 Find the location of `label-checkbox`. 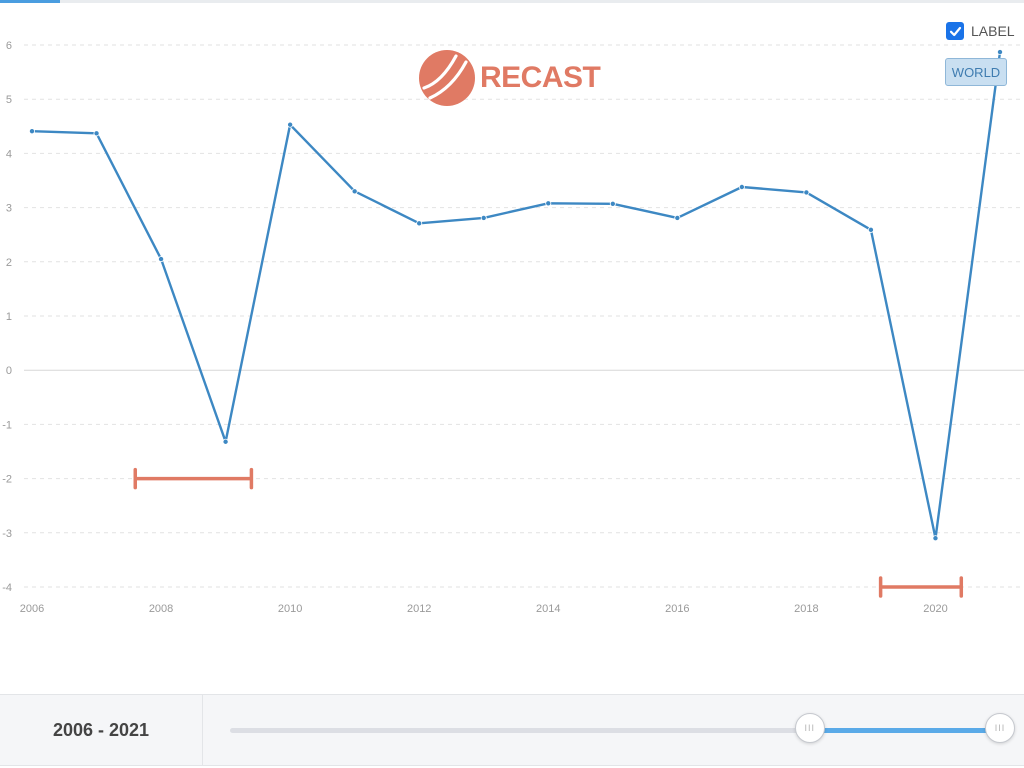

label-checkbox is located at coordinates (955, 31).